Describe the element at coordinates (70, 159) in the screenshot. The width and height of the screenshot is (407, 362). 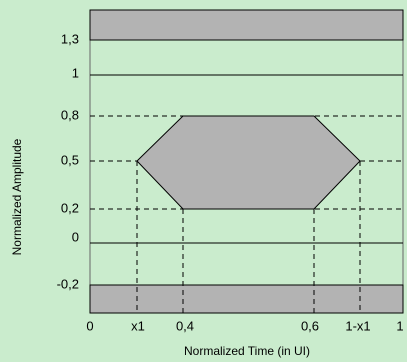
I see `y-label: 0,5` at that location.